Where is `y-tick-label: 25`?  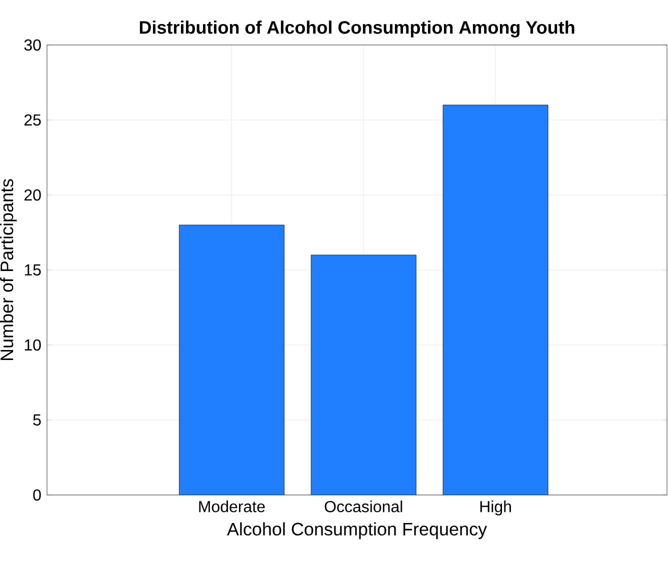
y-tick-label: 25 is located at coordinates (32, 120).